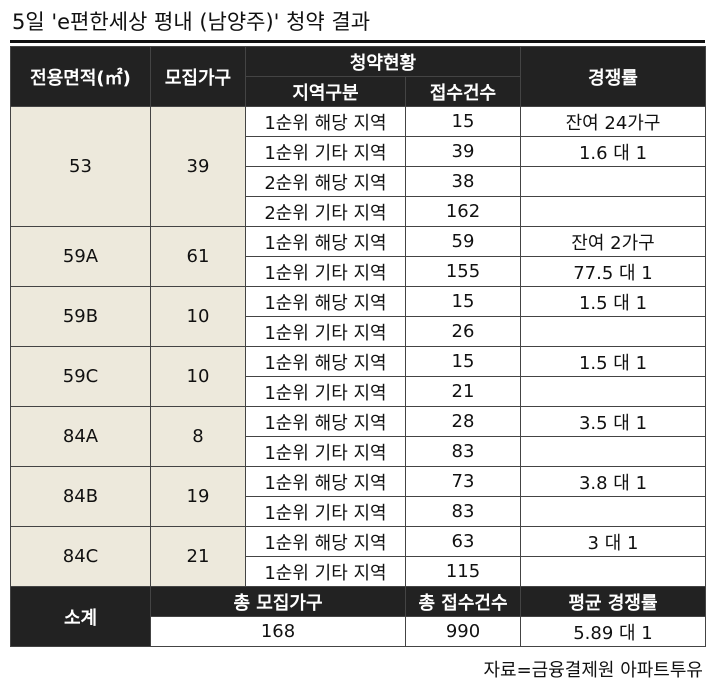  I want to click on title-rule, so click(357, 41).